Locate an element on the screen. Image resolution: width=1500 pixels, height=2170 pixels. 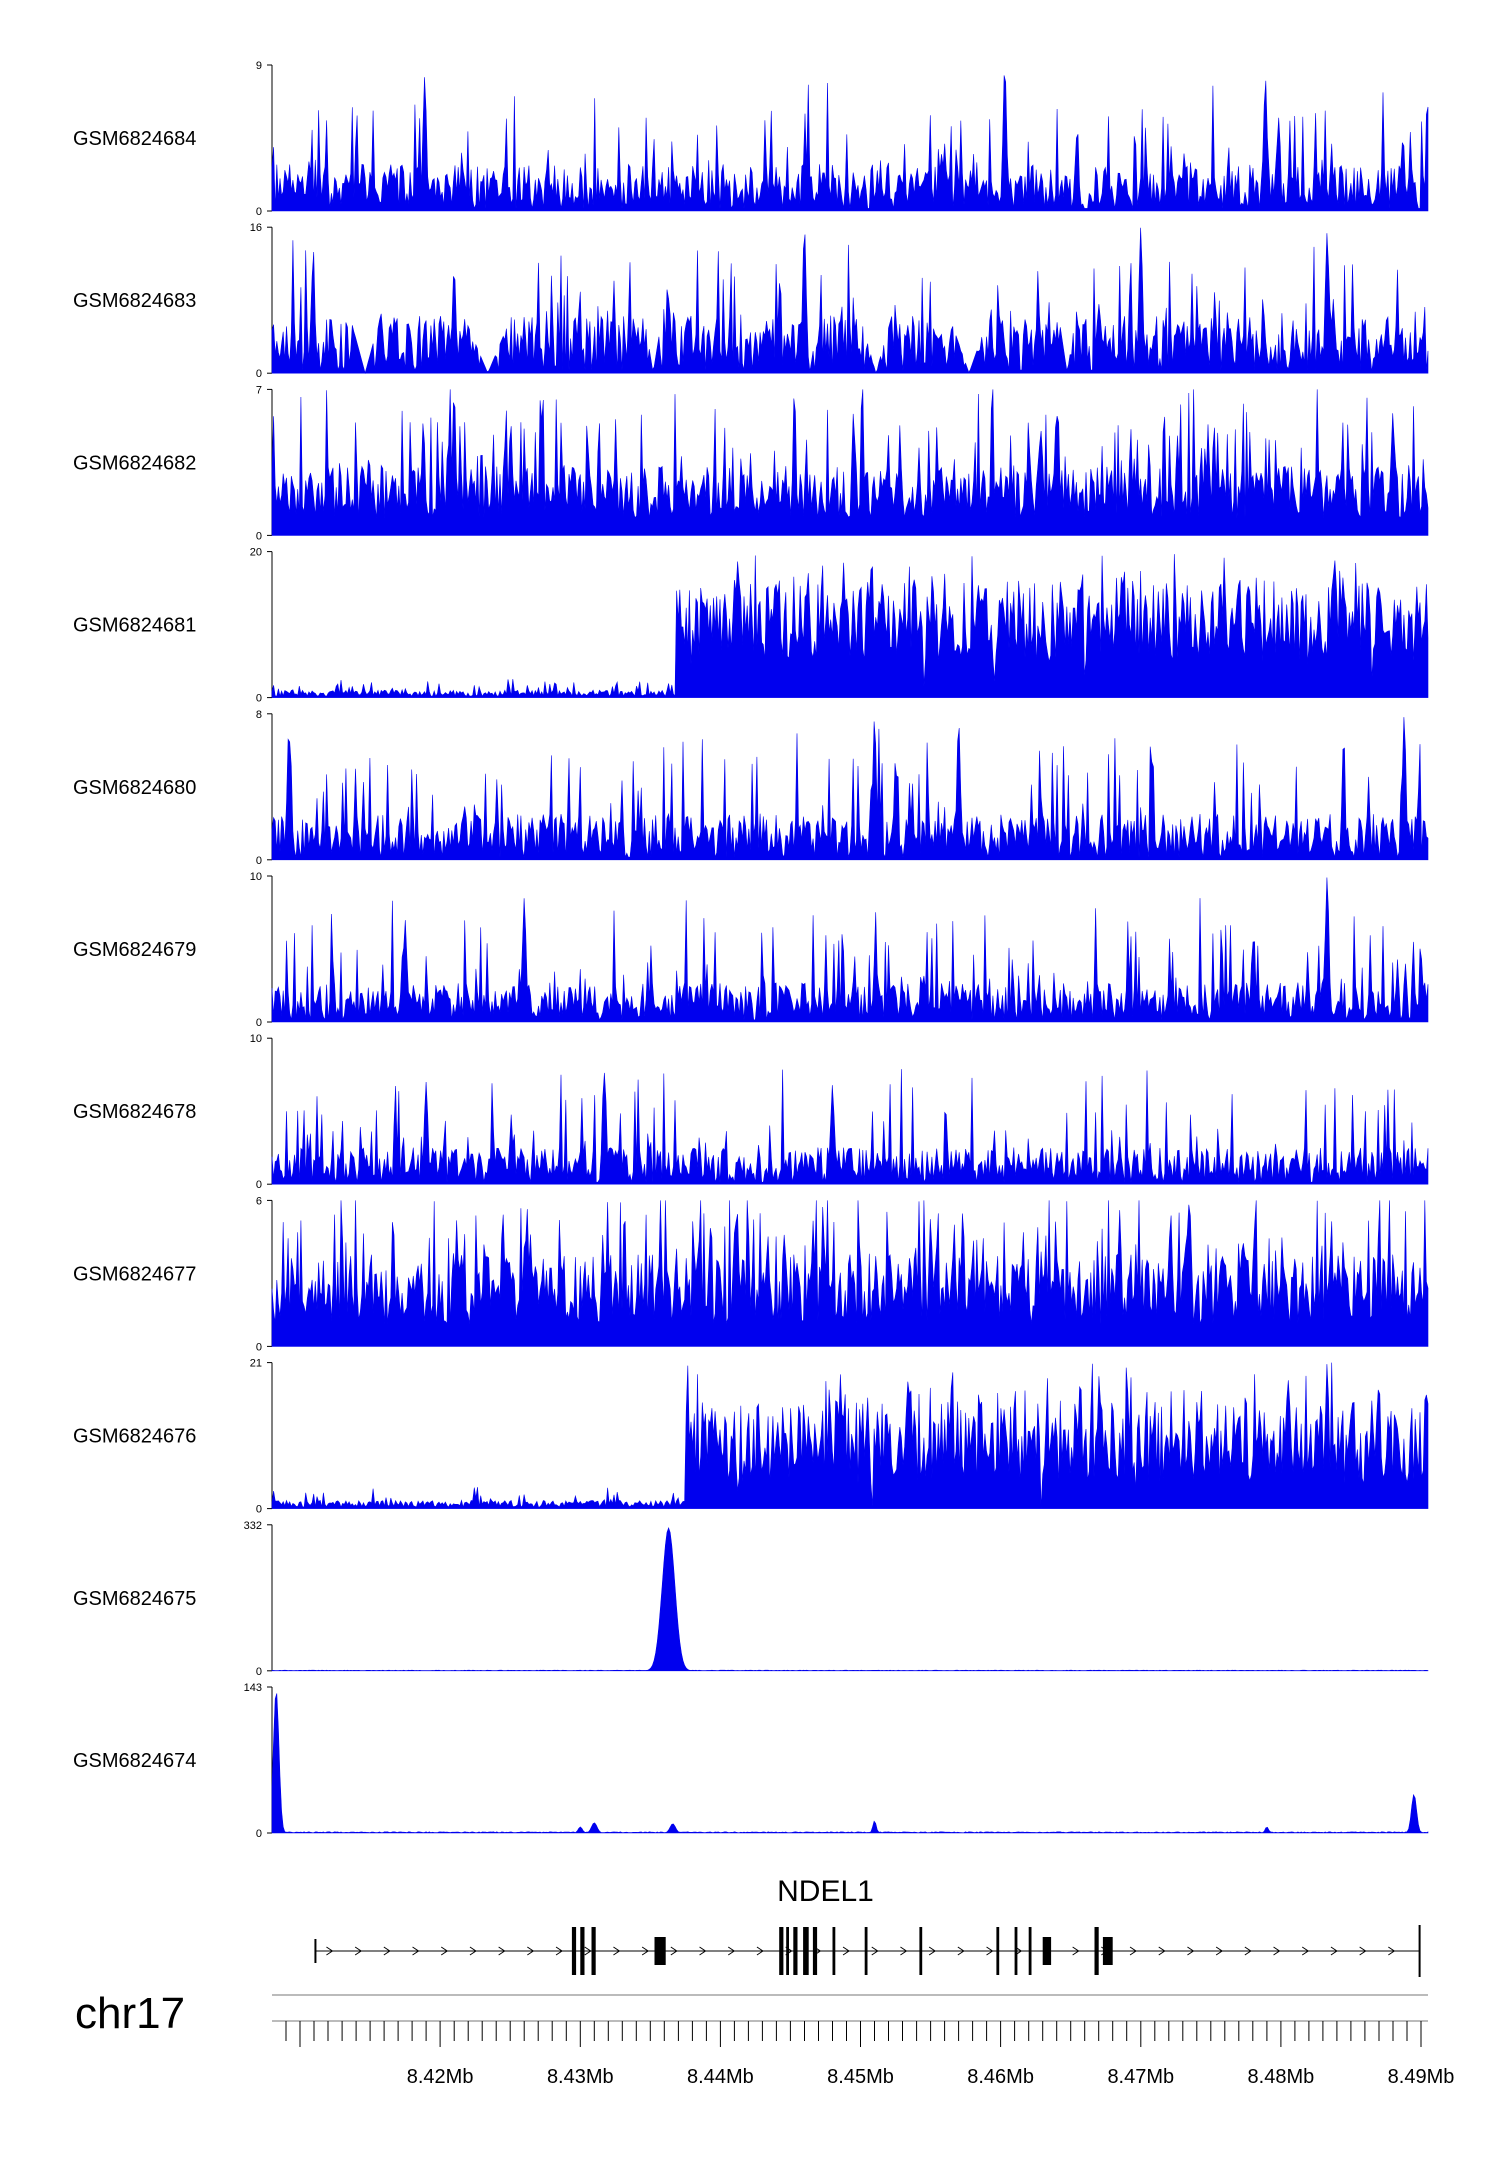
track-label: GSM6824676 is located at coordinates (134, 1437).